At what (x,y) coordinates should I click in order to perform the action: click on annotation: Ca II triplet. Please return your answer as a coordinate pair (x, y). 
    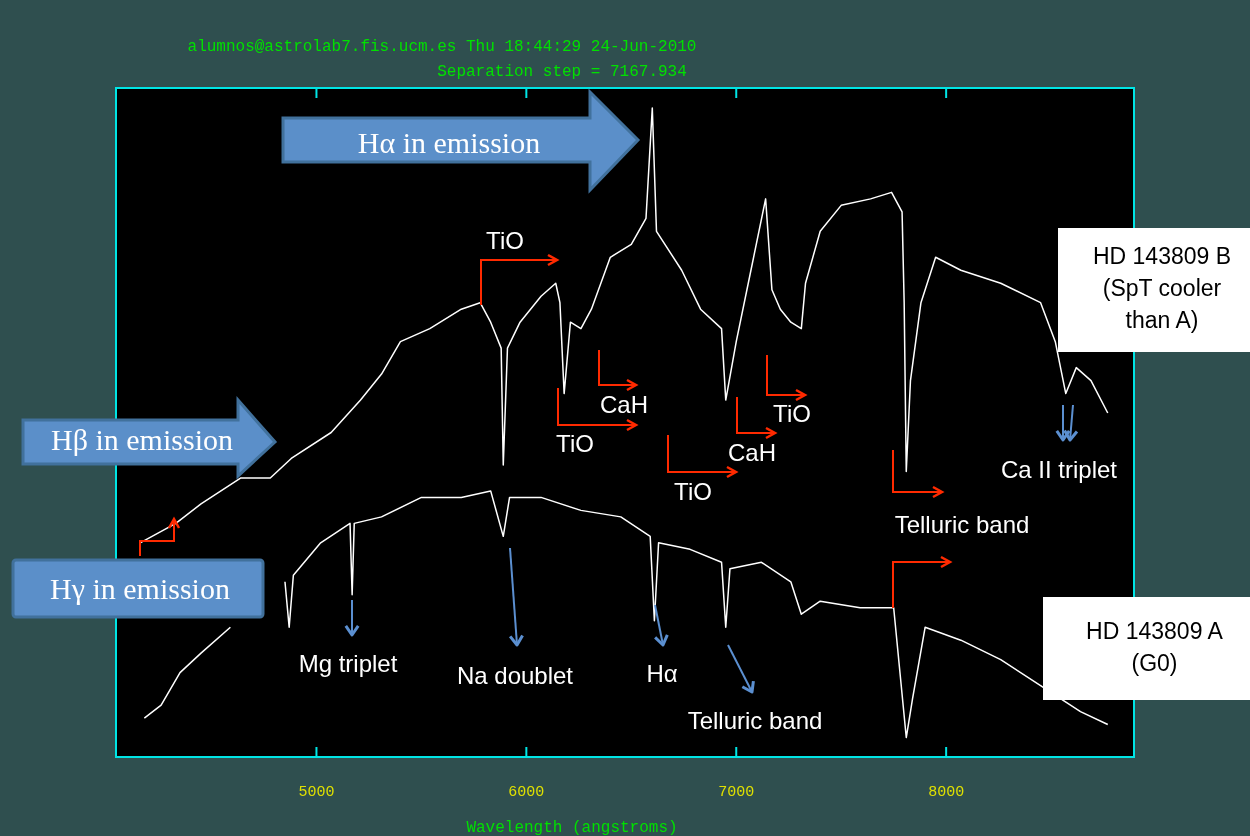
    Looking at the image, I should click on (1059, 470).